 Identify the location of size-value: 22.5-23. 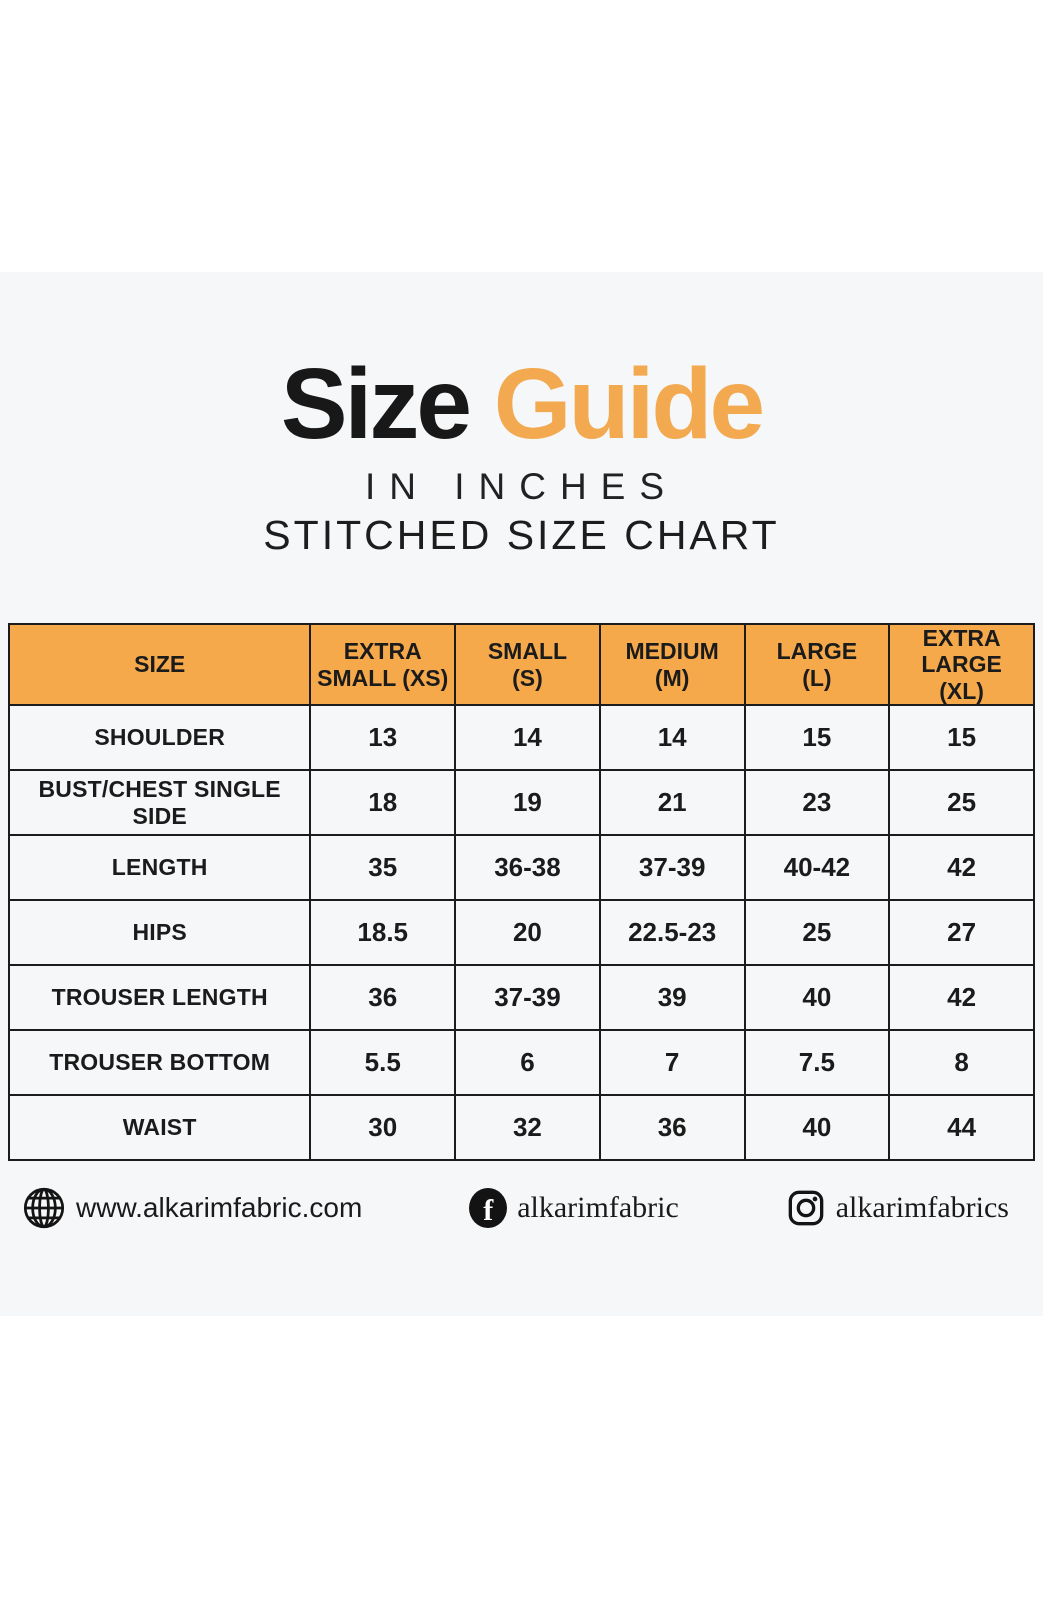
(672, 933).